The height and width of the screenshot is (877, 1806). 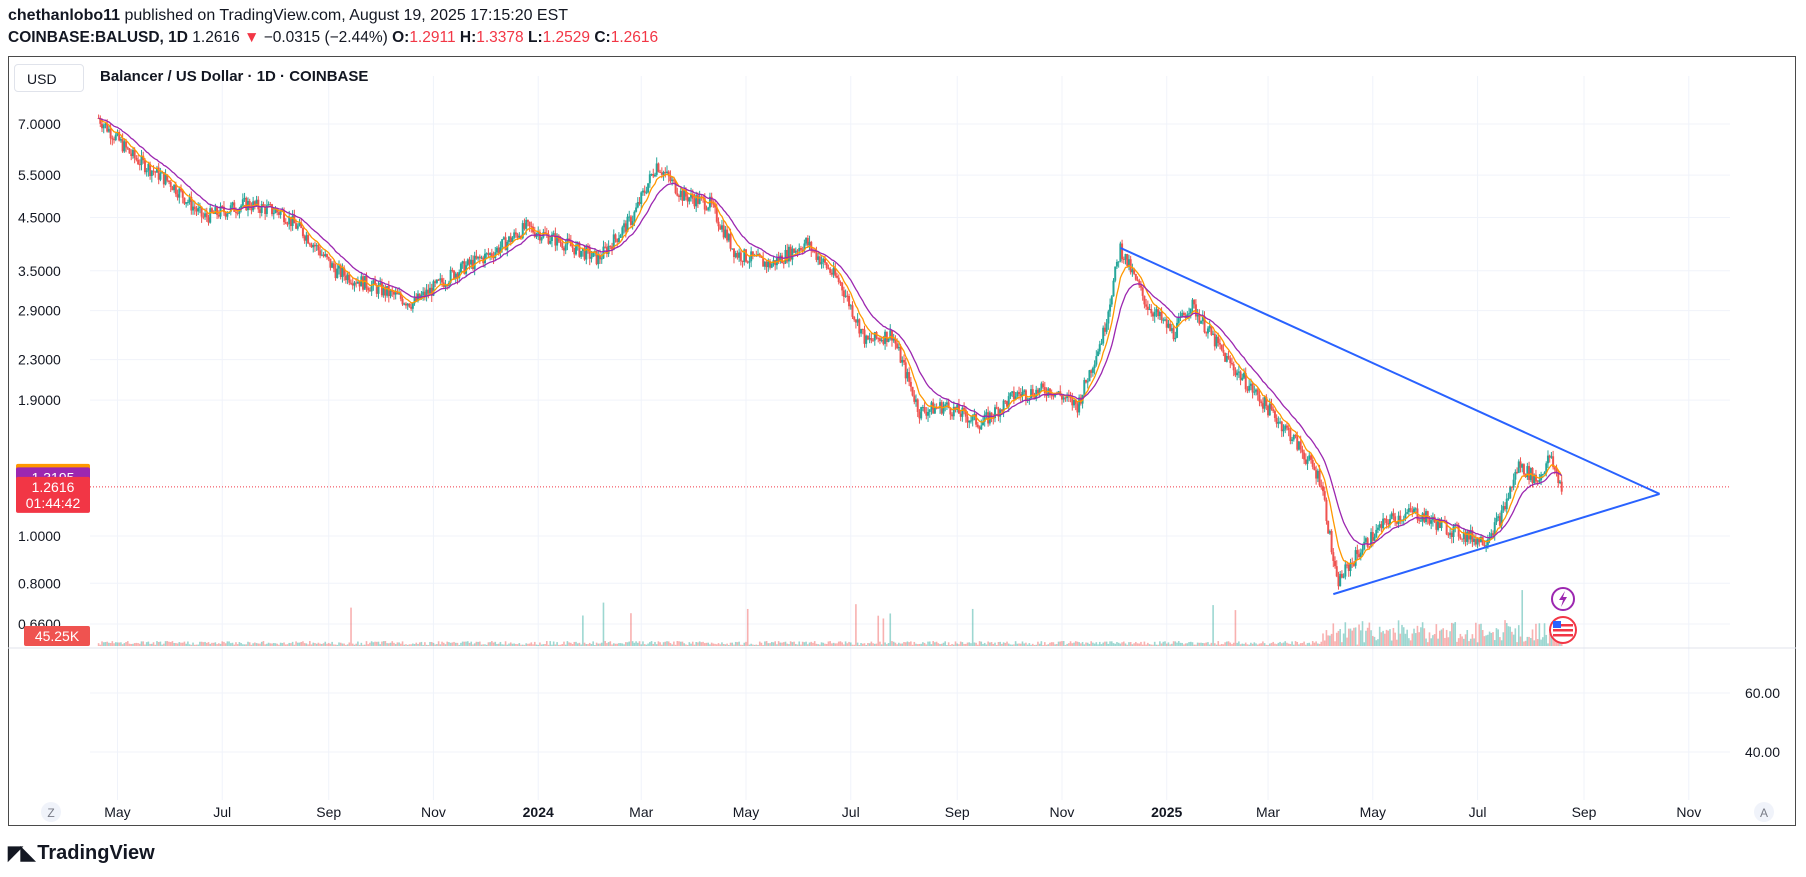 I want to click on auto-scale-button: A, so click(x=1764, y=812).